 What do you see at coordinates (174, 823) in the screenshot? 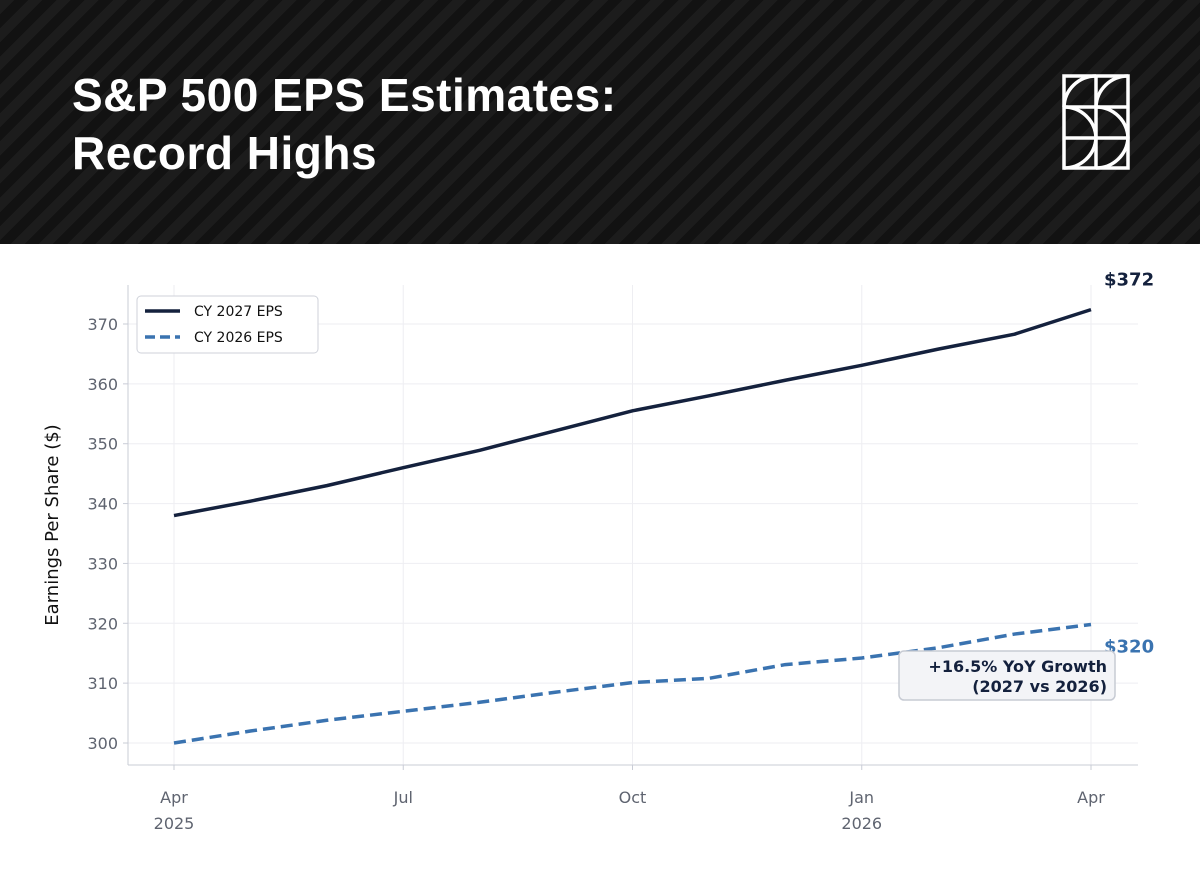
I see `x-tick-year-label: 2025` at bounding box center [174, 823].